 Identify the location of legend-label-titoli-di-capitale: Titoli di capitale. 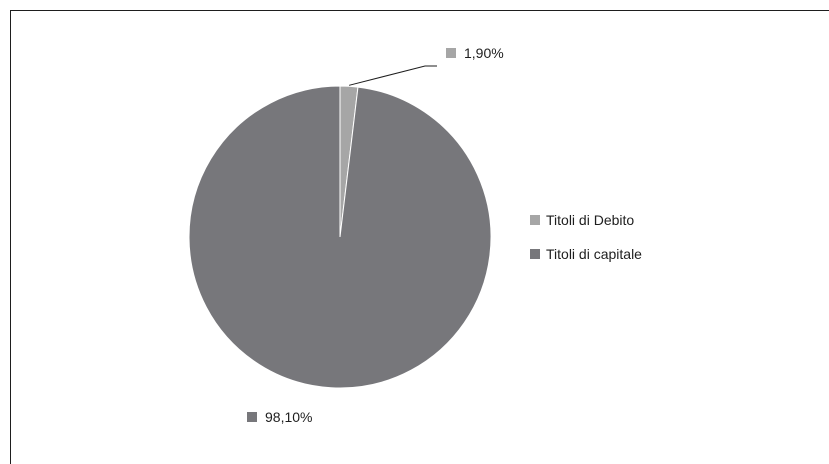
(594, 254).